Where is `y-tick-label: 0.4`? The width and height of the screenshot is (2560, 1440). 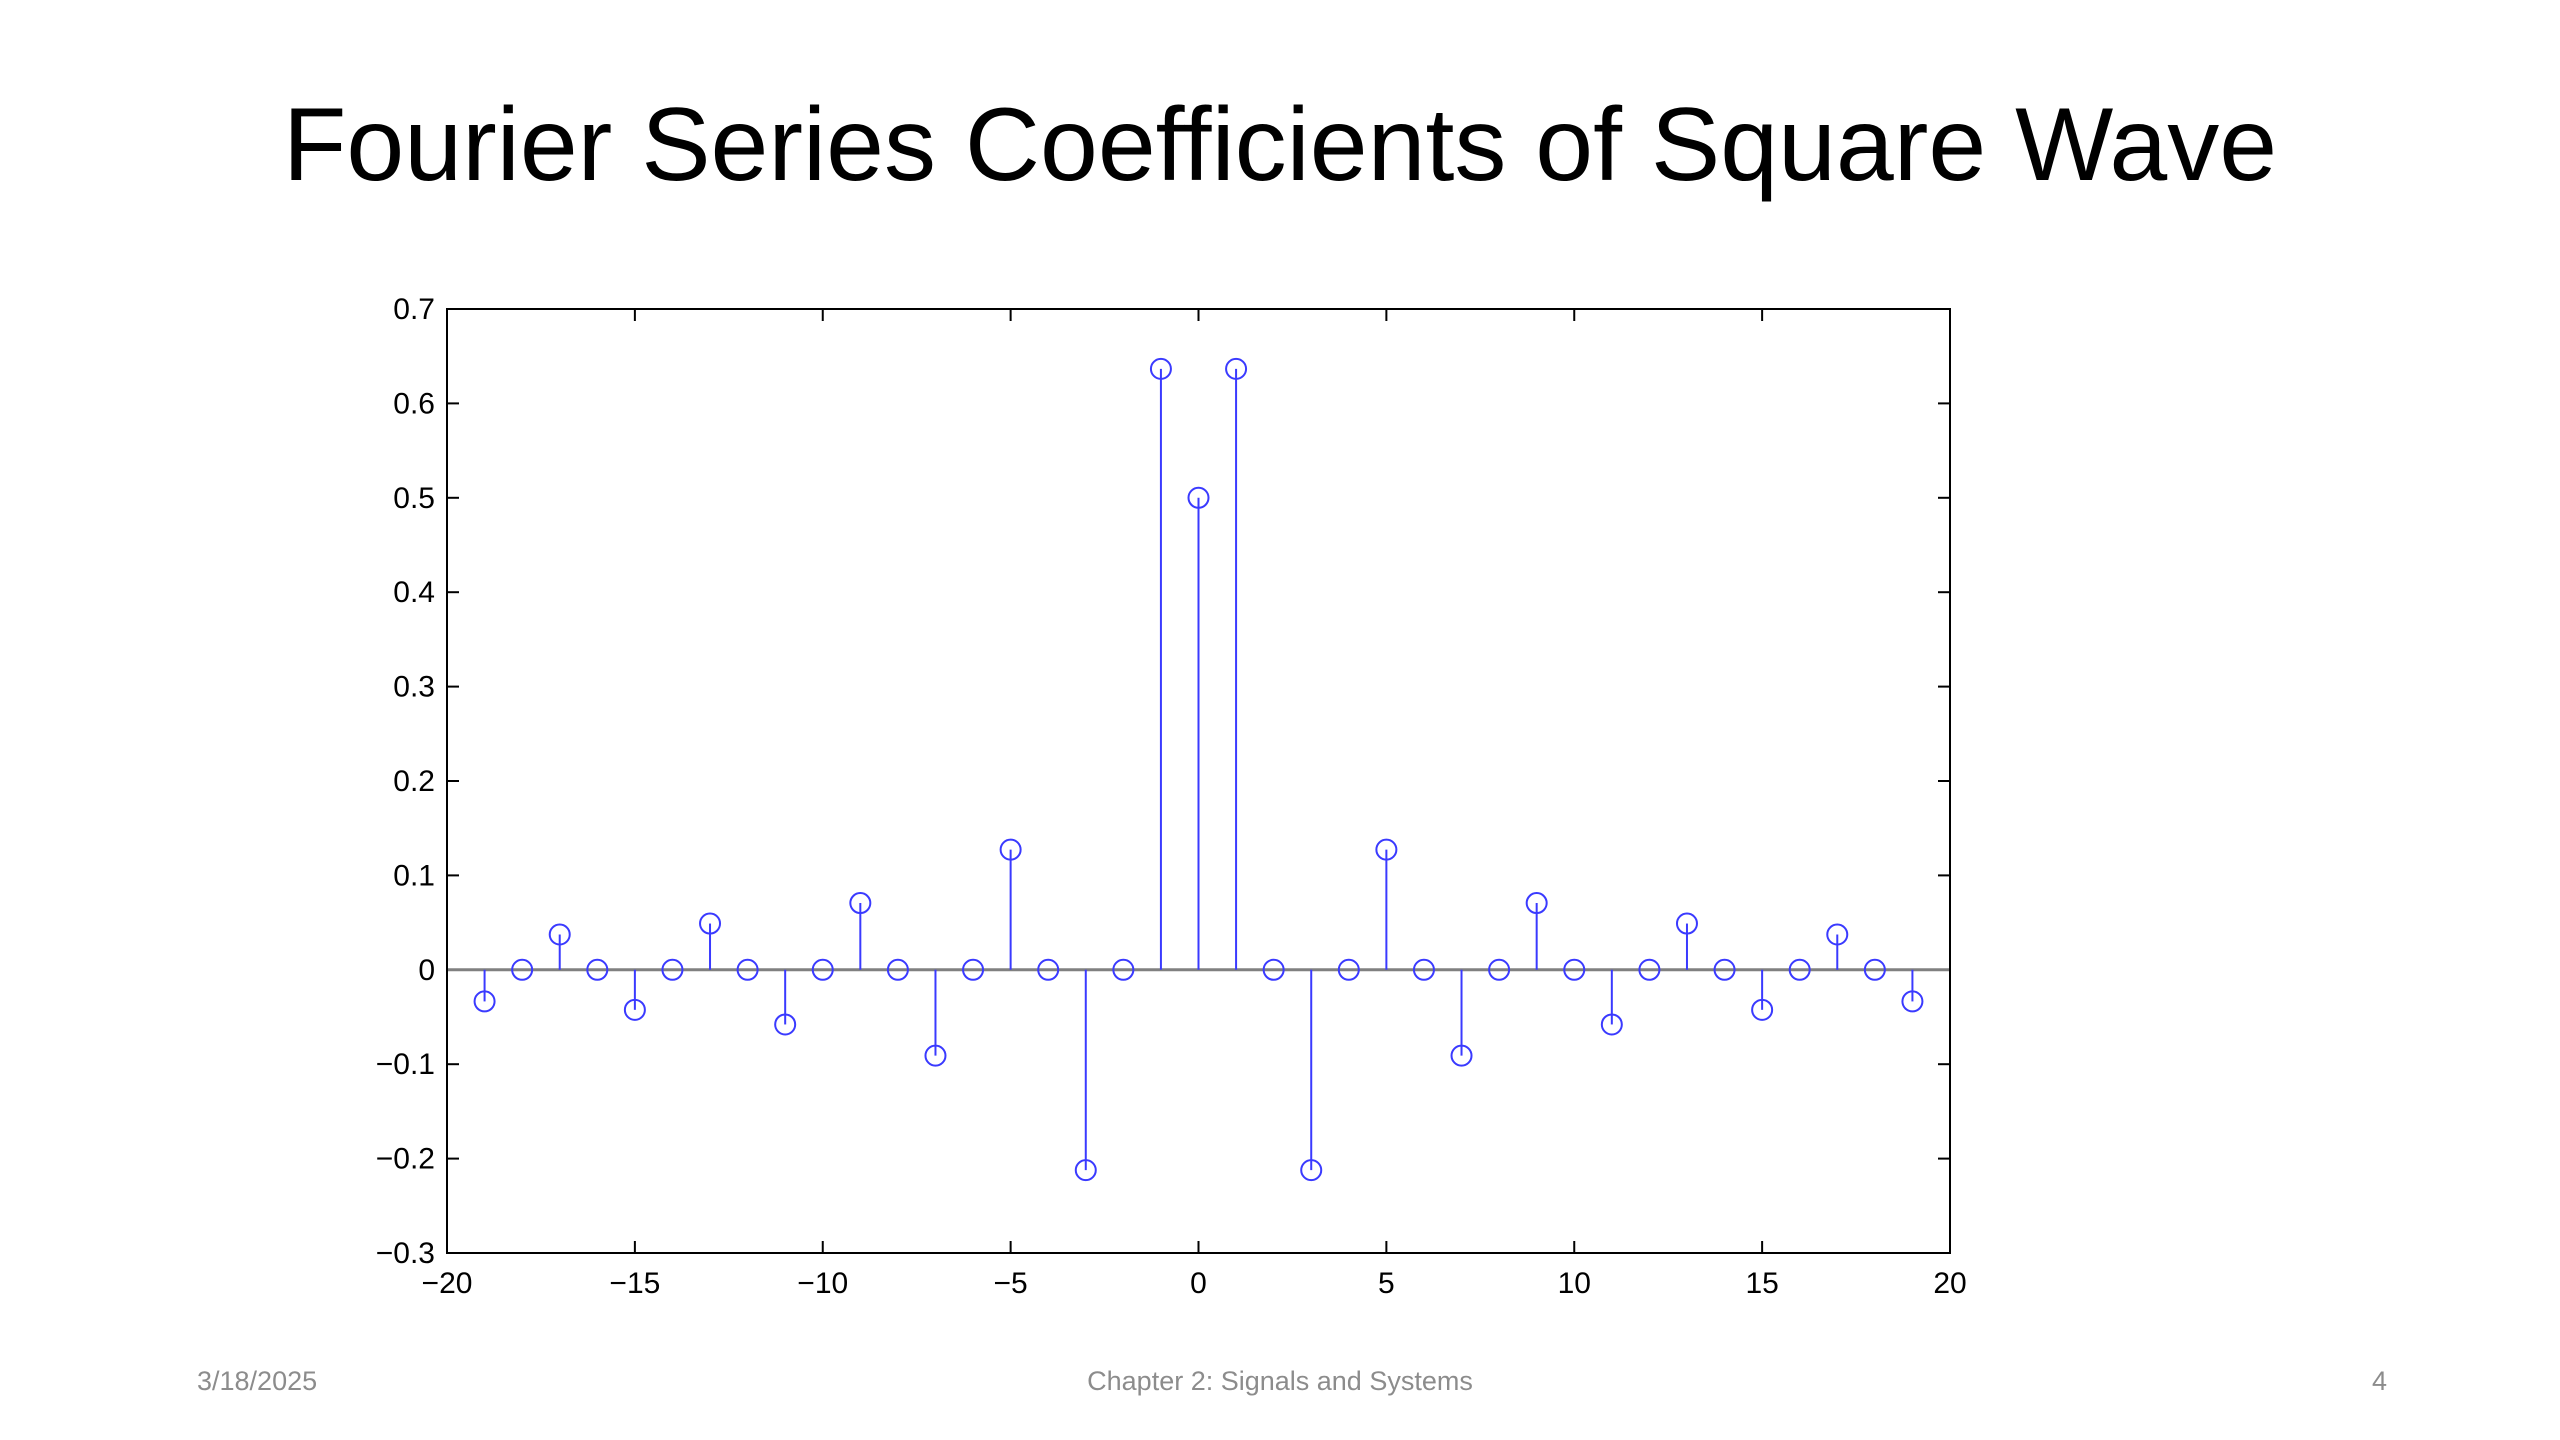 y-tick-label: 0.4 is located at coordinates (414, 592).